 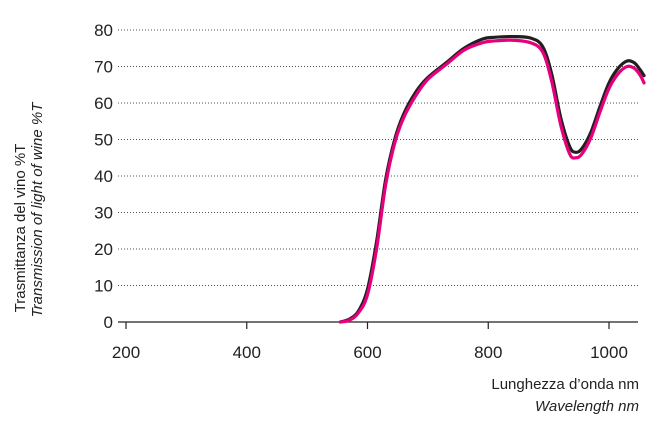 What do you see at coordinates (609, 352) in the screenshot?
I see `x-tick-label-1000: 1000` at bounding box center [609, 352].